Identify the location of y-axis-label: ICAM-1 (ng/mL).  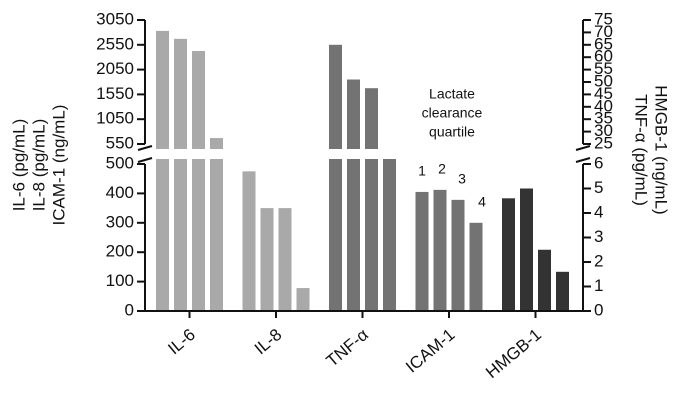
(58, 165).